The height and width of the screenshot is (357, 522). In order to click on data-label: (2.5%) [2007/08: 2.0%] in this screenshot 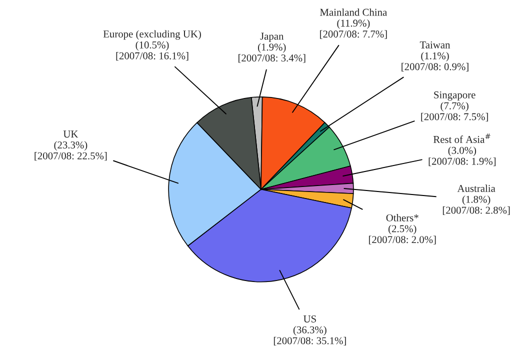, I will do `click(402, 234)`.